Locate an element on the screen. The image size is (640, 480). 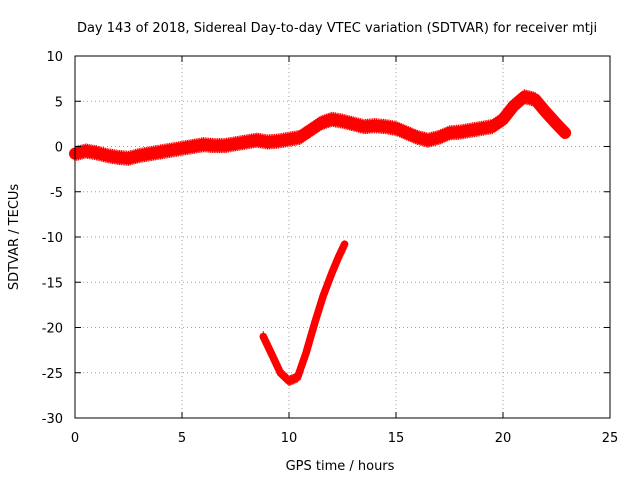
y-tick-label: -5 is located at coordinates (56, 193).